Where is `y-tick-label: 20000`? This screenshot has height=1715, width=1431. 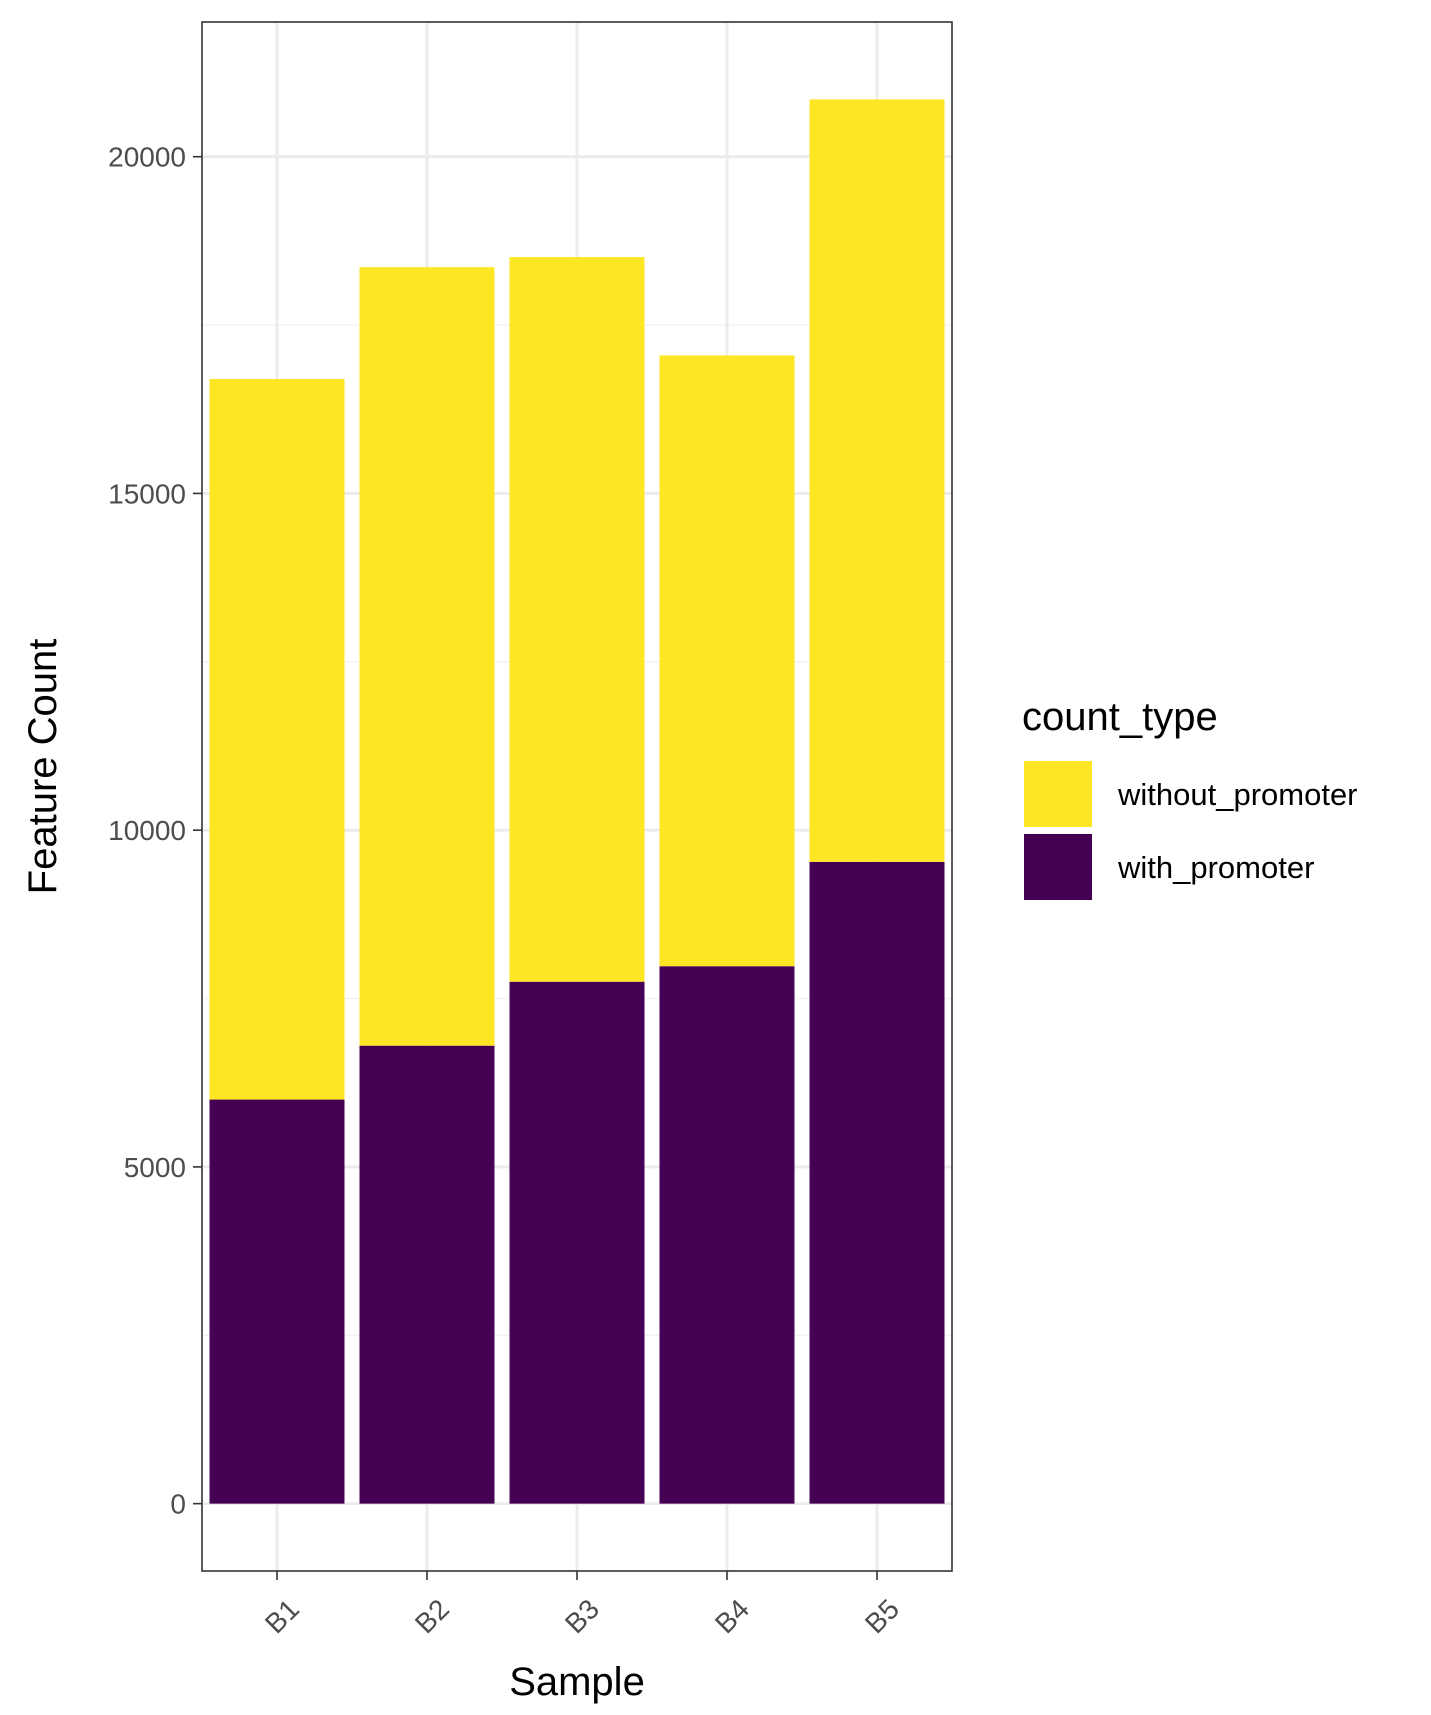 y-tick-label: 20000 is located at coordinates (147, 157).